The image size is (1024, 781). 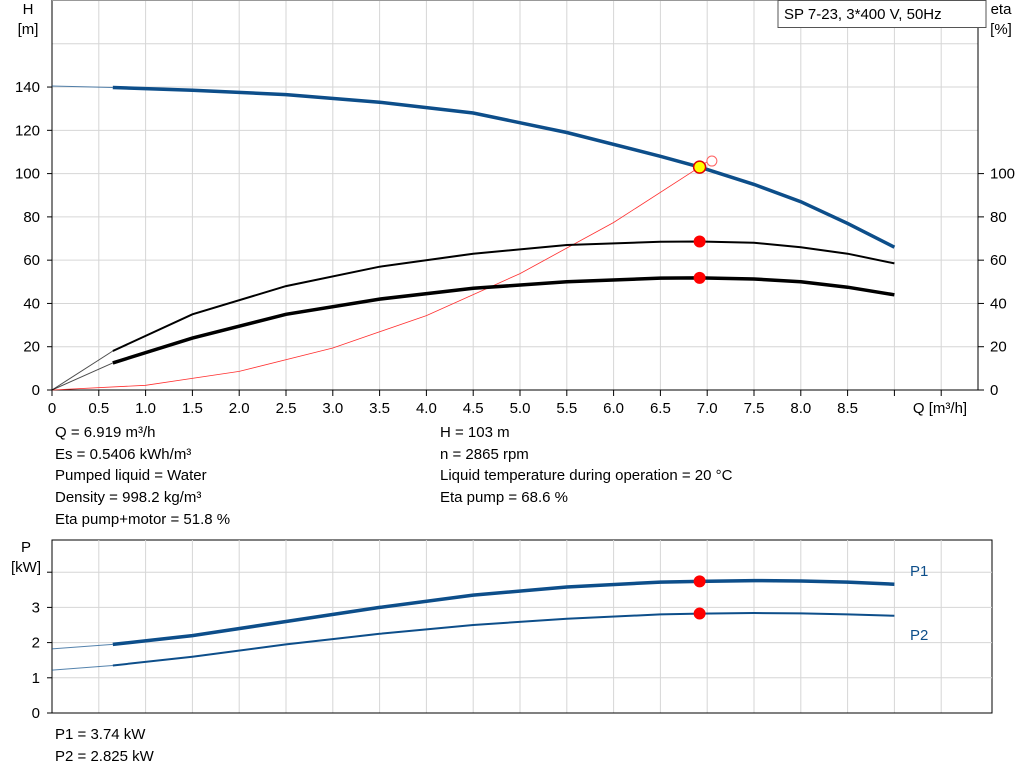 What do you see at coordinates (36, 643) in the screenshot?
I see `power-y-tick-label: 2` at bounding box center [36, 643].